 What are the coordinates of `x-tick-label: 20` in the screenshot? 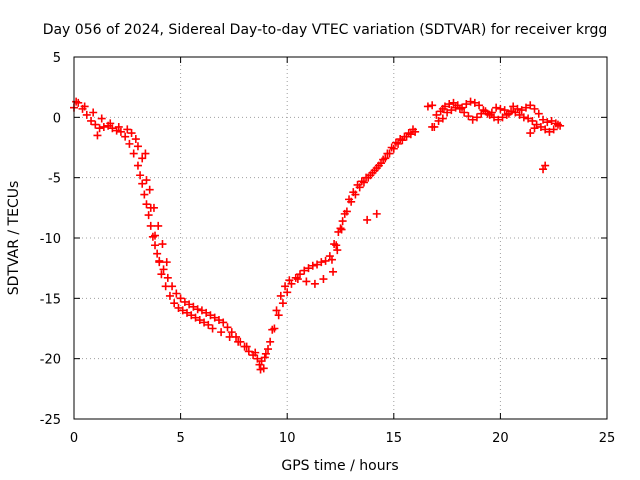 It's located at (500, 438).